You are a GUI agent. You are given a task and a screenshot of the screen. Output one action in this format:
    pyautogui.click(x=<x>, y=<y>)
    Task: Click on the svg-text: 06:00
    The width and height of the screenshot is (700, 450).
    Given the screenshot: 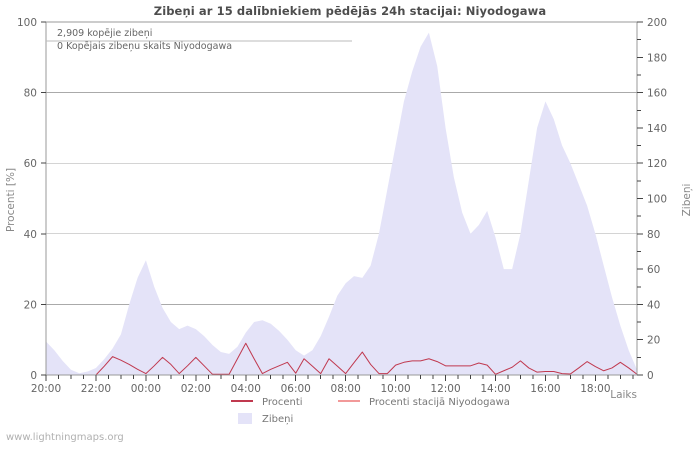 What is the action you would take?
    pyautogui.click(x=296, y=389)
    